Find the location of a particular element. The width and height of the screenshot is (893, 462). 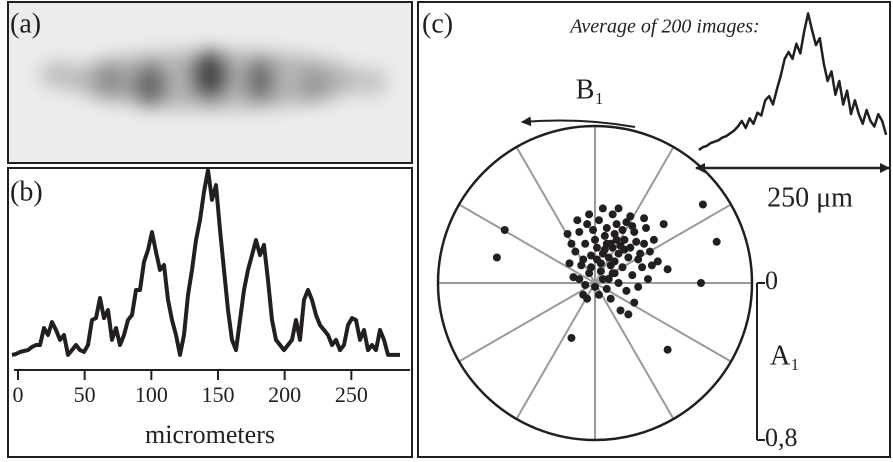

scale-bar-label: 250 μm is located at coordinates (810, 197).